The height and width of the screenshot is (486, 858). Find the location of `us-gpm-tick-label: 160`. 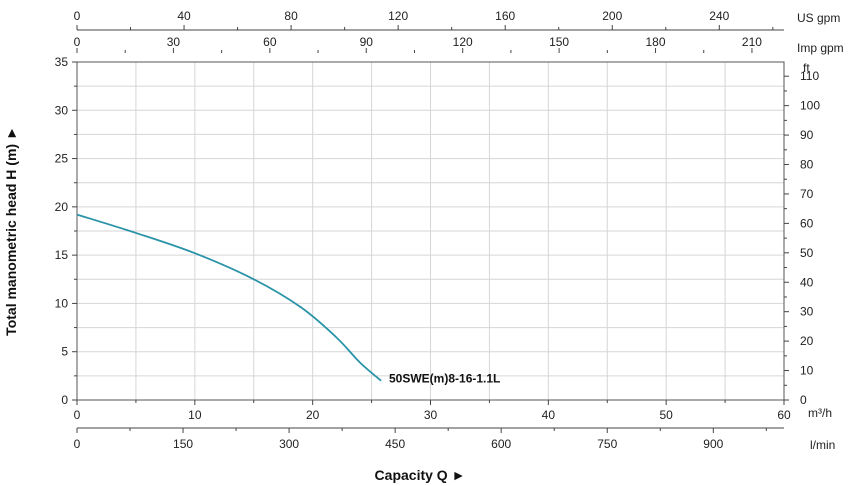

us-gpm-tick-label: 160 is located at coordinates (505, 16).